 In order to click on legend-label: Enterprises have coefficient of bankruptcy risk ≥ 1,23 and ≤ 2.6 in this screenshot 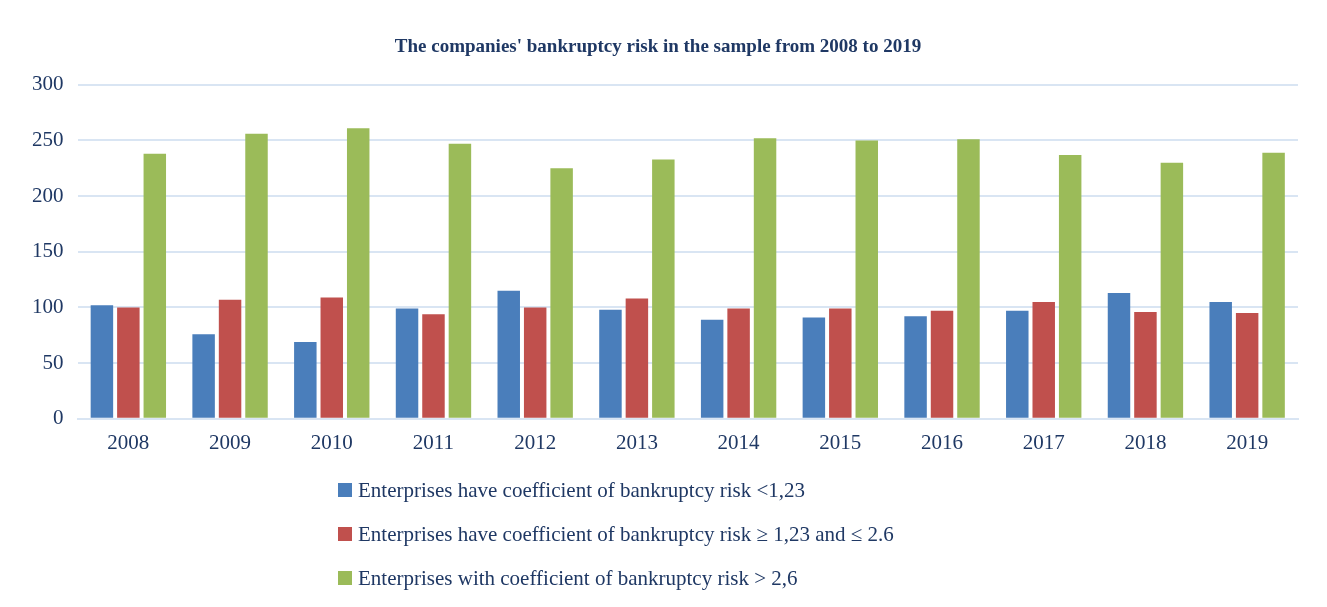, I will do `click(626, 534)`.